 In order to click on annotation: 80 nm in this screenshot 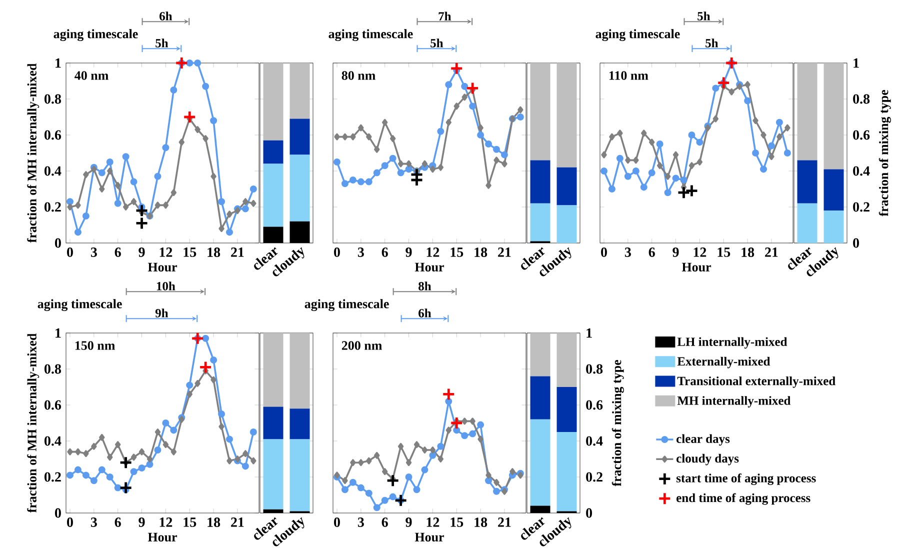, I will do `click(359, 75)`.